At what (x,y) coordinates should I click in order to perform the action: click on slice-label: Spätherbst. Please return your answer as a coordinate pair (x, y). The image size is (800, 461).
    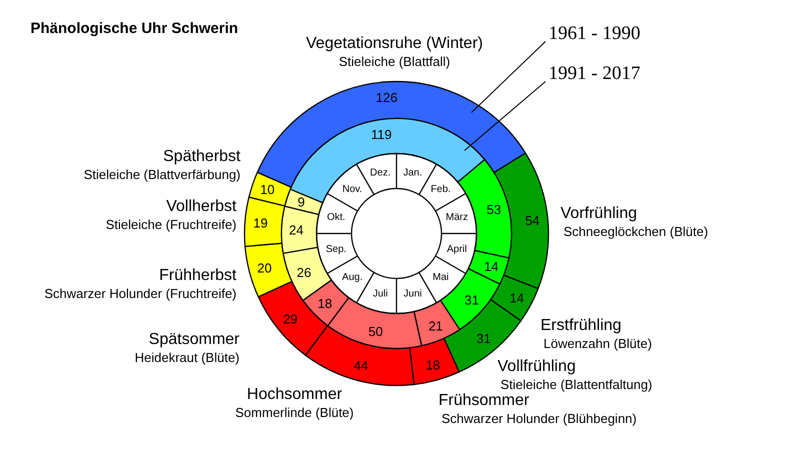
    Looking at the image, I should click on (202, 156).